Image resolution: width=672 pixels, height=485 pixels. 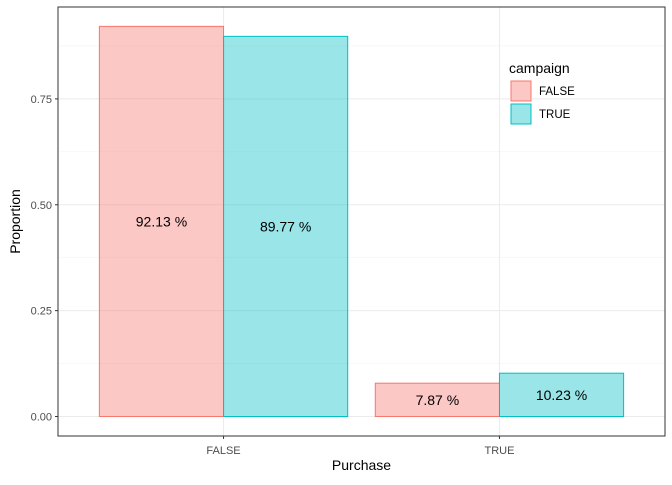 What do you see at coordinates (15, 221) in the screenshot?
I see `y-axis-title: Proportion` at bounding box center [15, 221].